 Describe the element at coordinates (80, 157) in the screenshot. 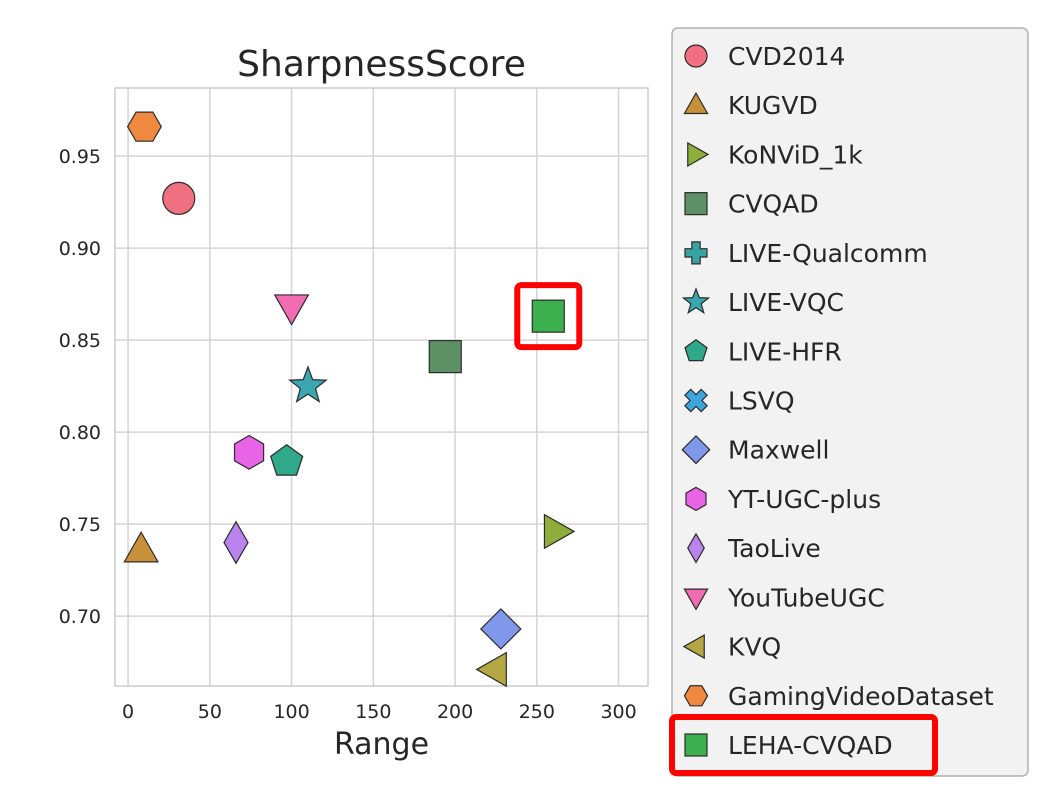

I see `y-tick-label: 0.95` at that location.